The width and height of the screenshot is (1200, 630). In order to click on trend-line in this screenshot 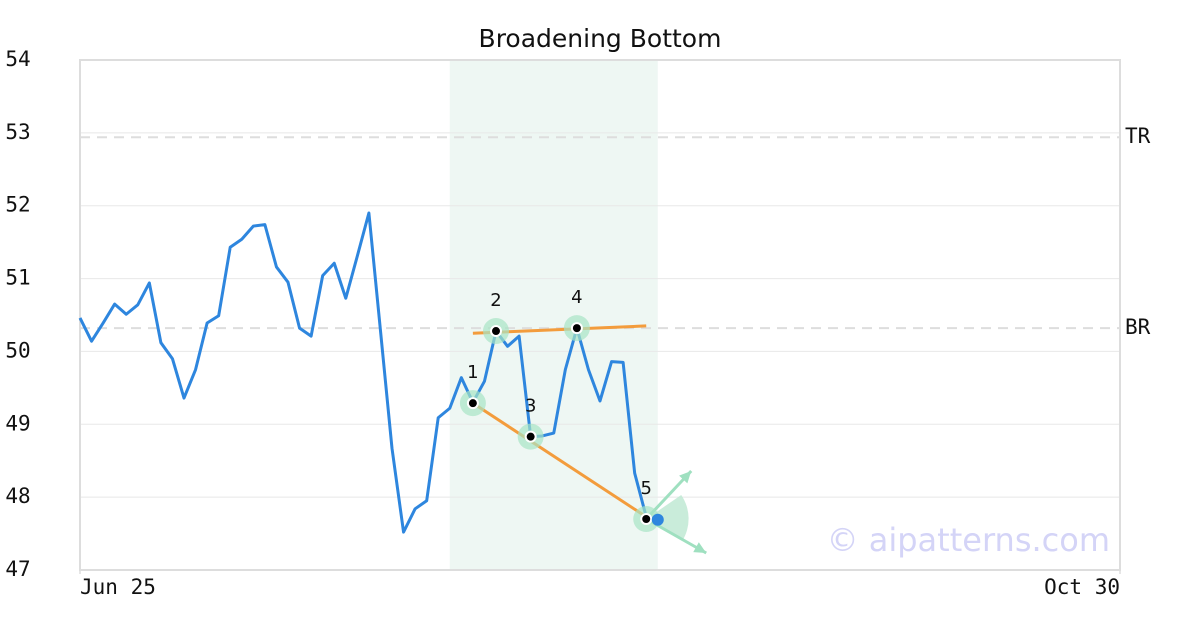, I will do `click(560, 460)`.